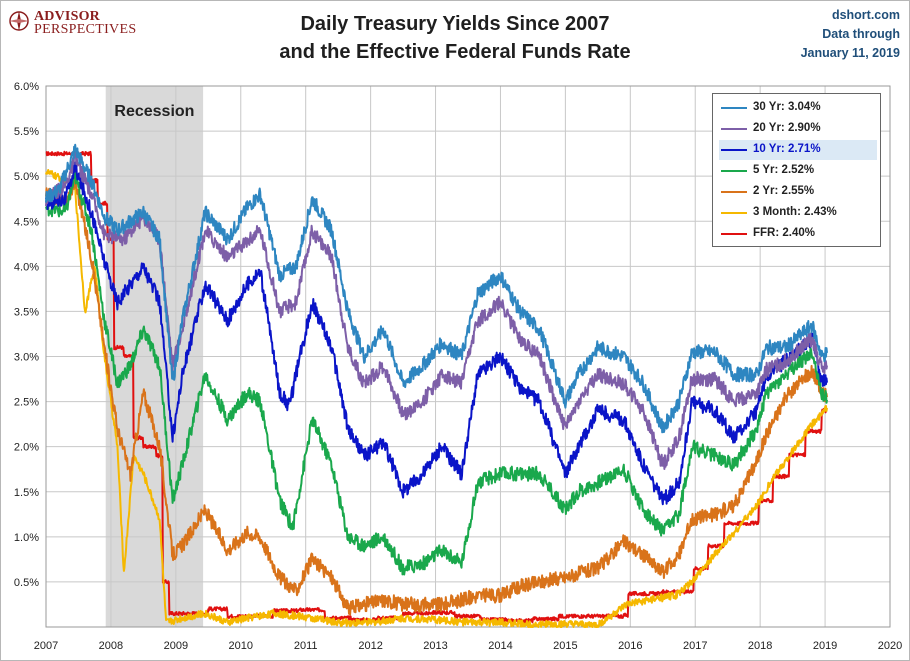  I want to click on source-note: dshort.com Data through January 11, 2019, so click(850, 34).